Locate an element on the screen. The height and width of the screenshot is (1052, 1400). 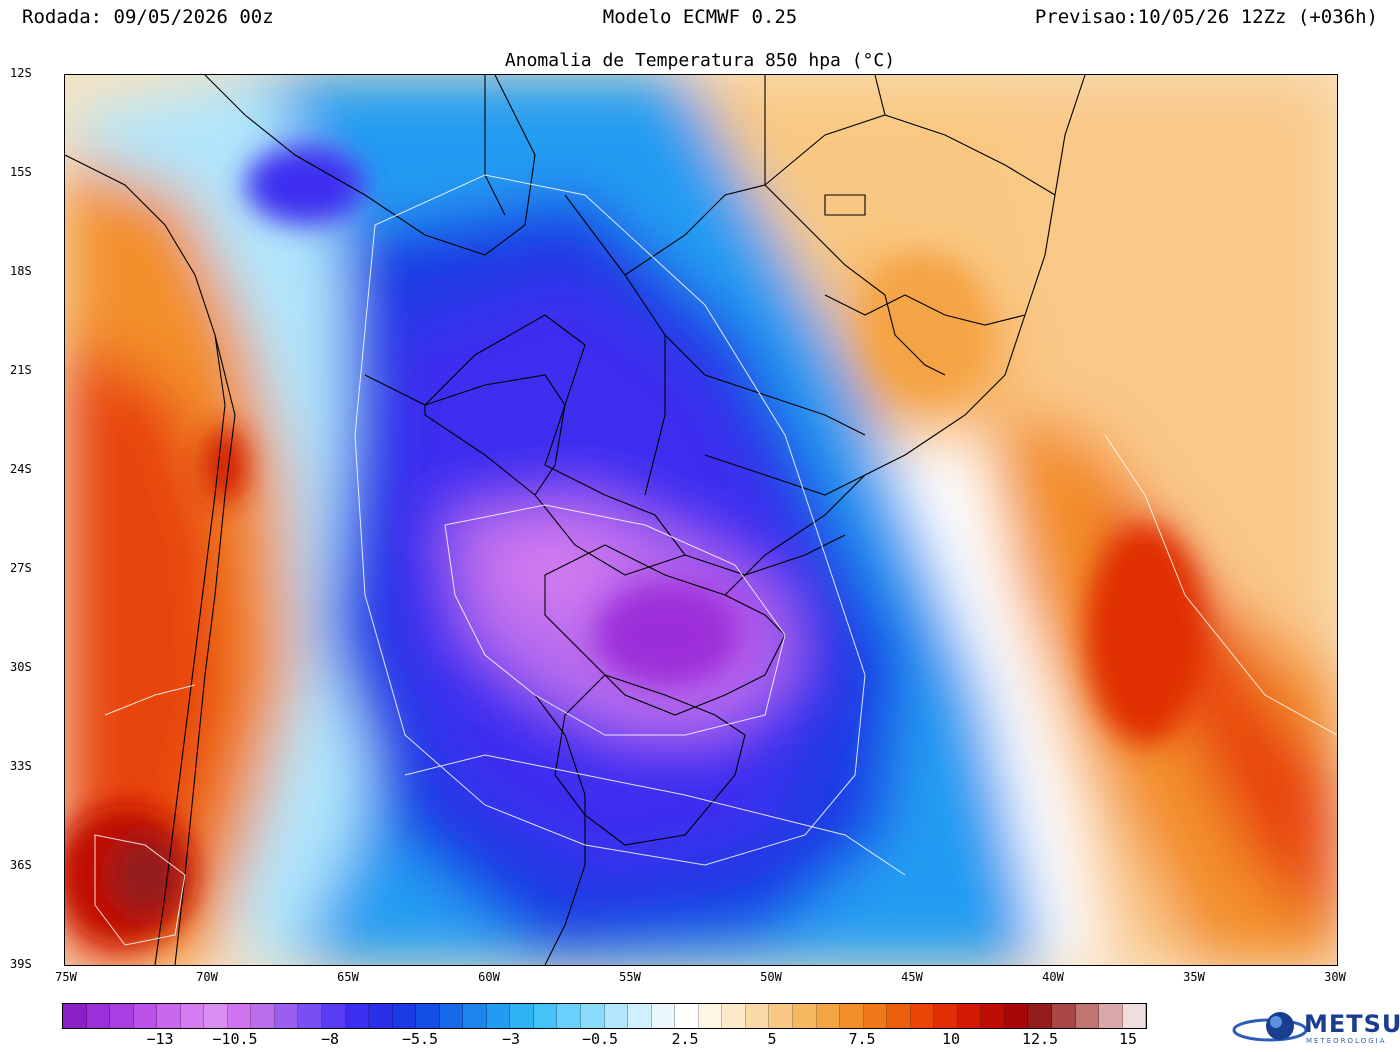
colorbar-label: 15 is located at coordinates (1128, 1039).